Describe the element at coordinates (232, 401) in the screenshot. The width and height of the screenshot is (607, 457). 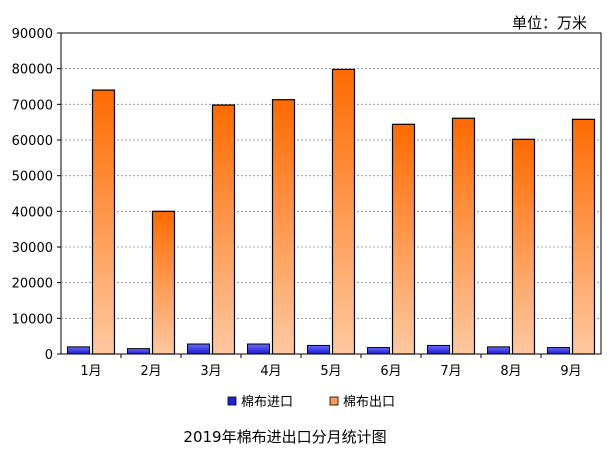
I see `legend-swatch-import` at that location.